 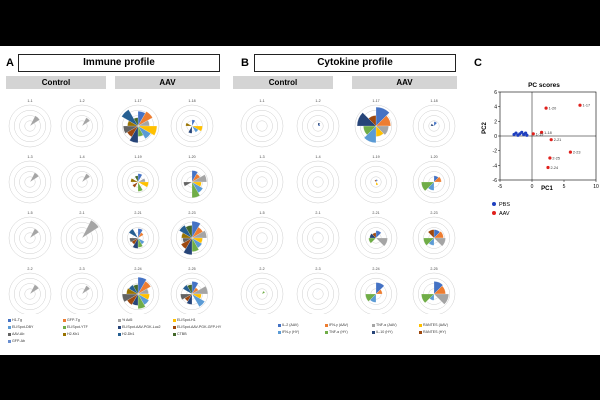 I want to click on legend-label: RANTES (HY), so click(x=434, y=332).